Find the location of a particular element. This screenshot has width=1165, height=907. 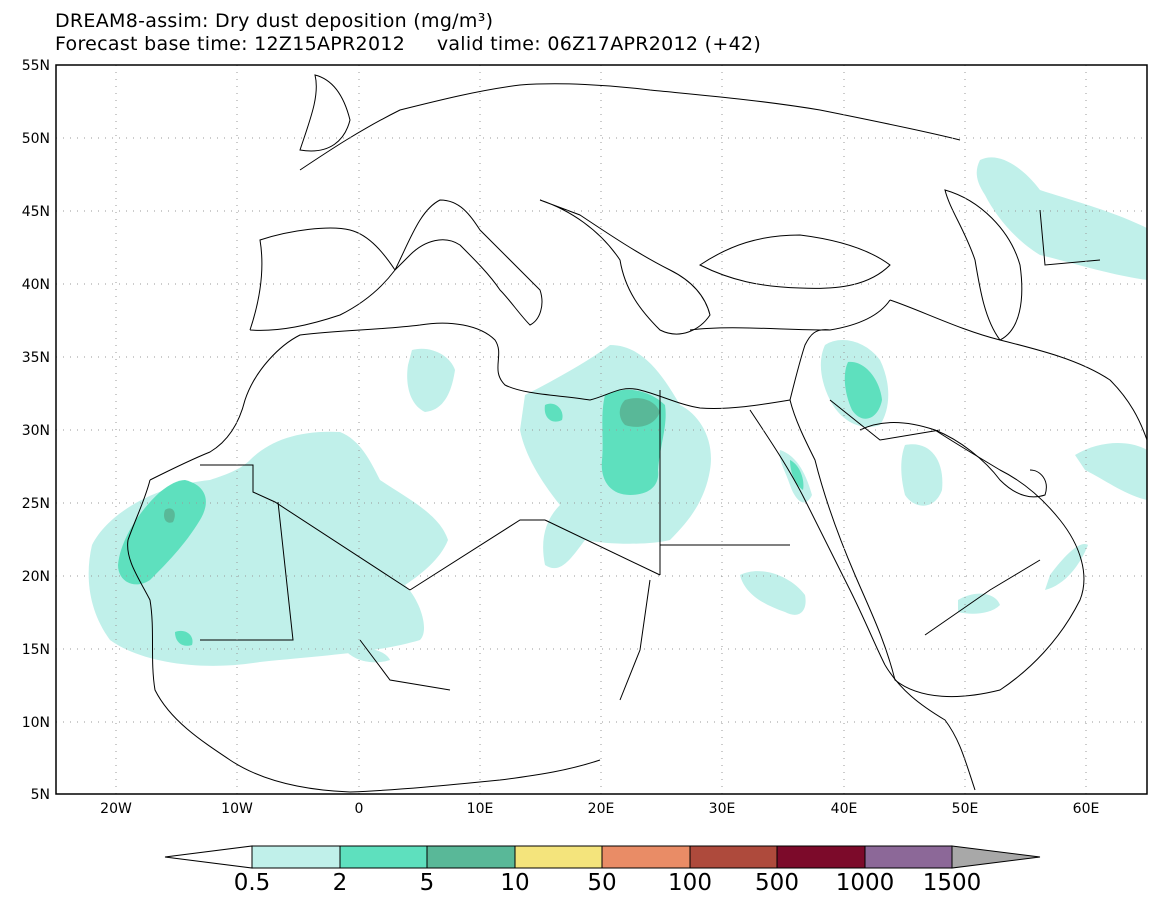

coast-britain is located at coordinates (325, 113).